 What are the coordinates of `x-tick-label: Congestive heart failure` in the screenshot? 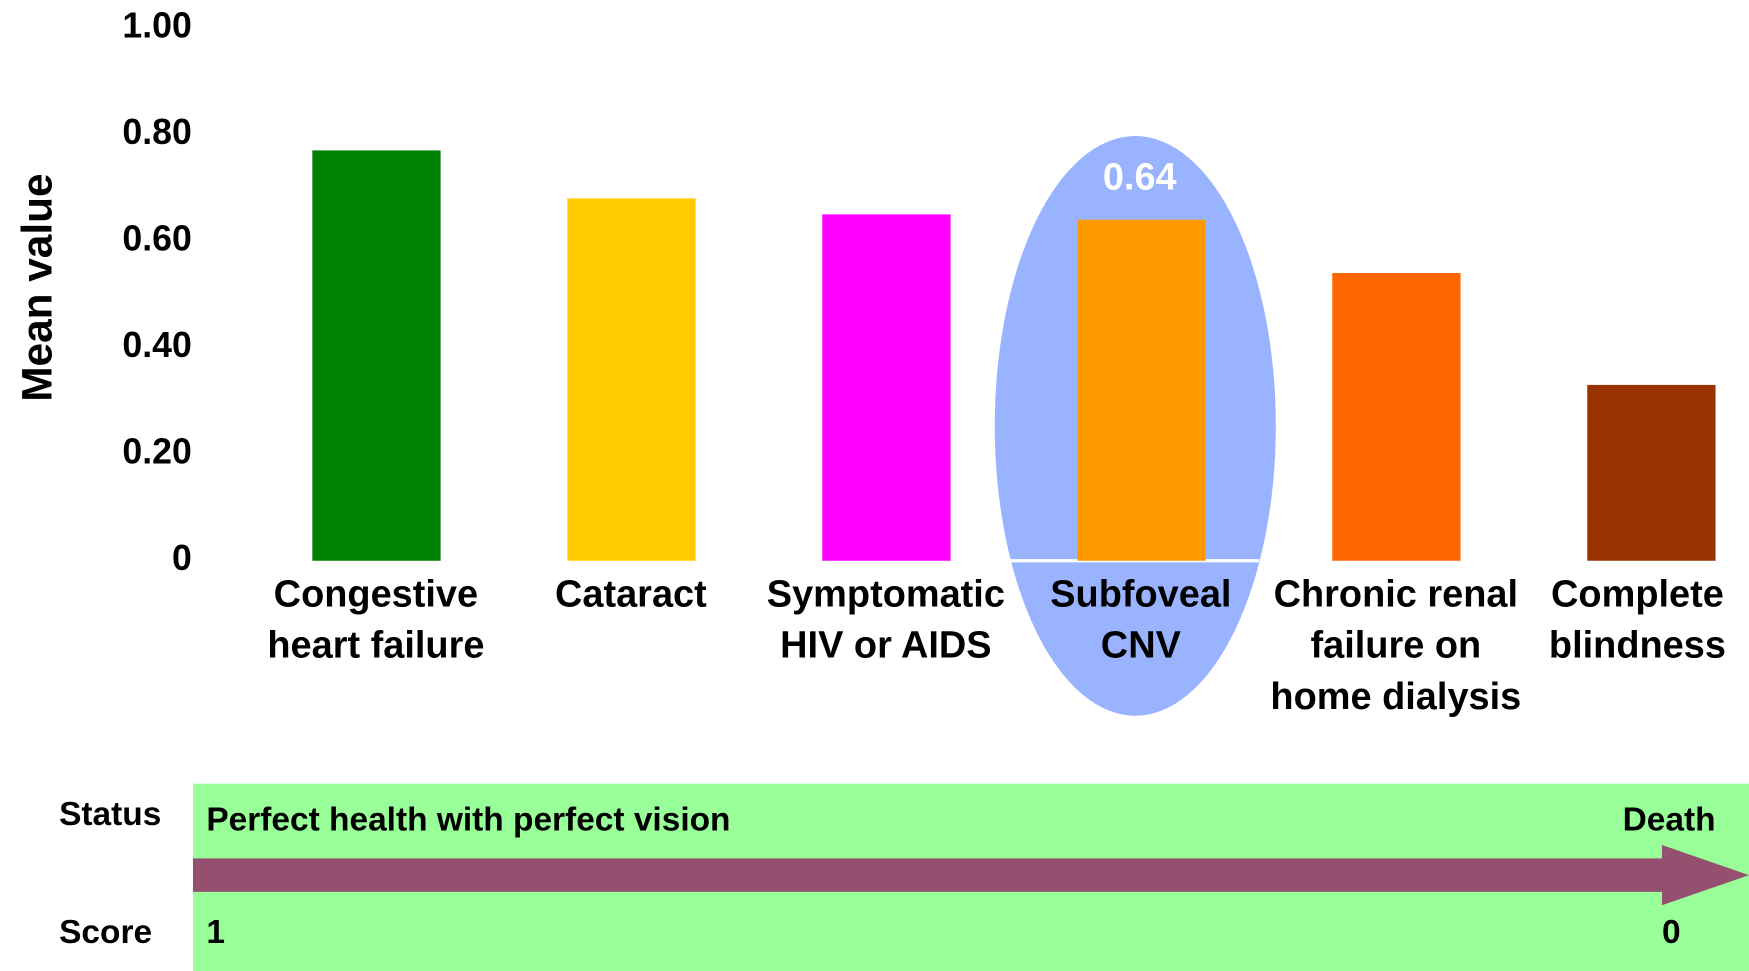 It's located at (376, 620).